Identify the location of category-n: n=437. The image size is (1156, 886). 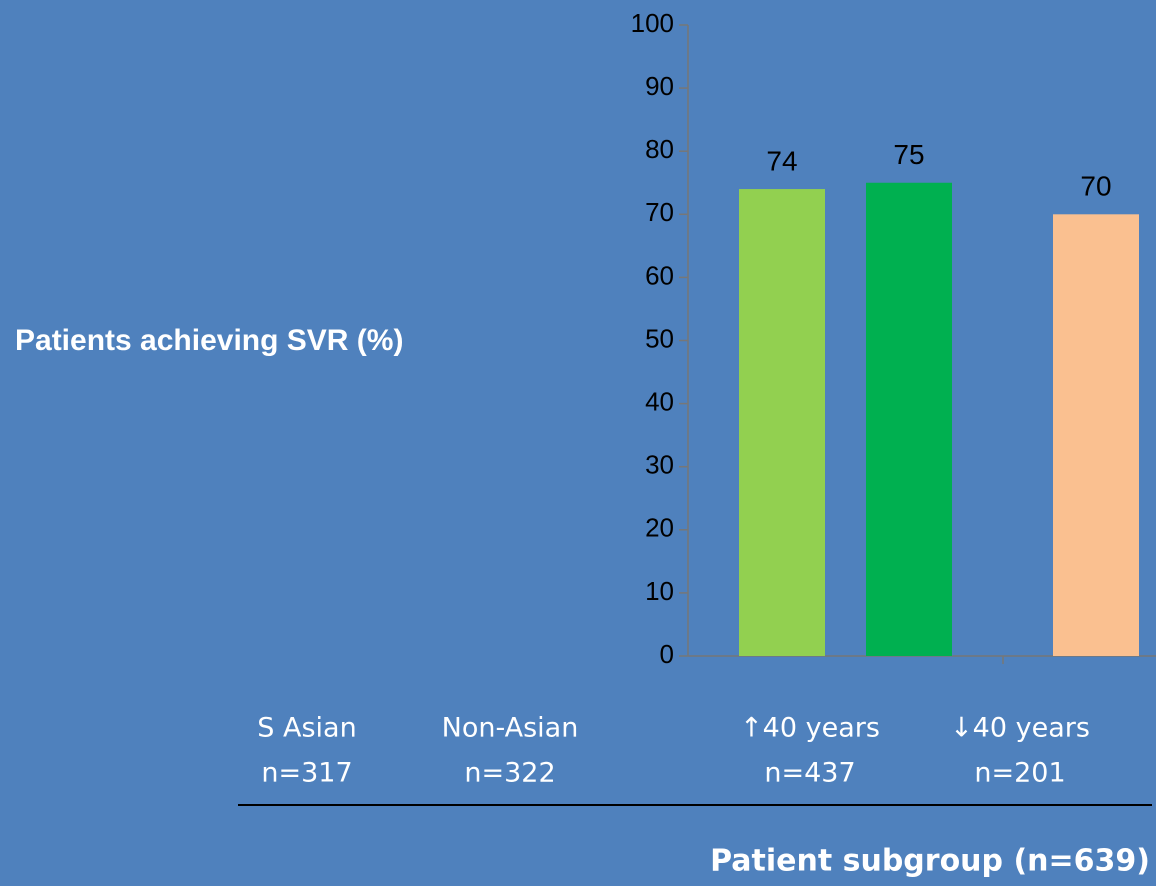
(809, 773).